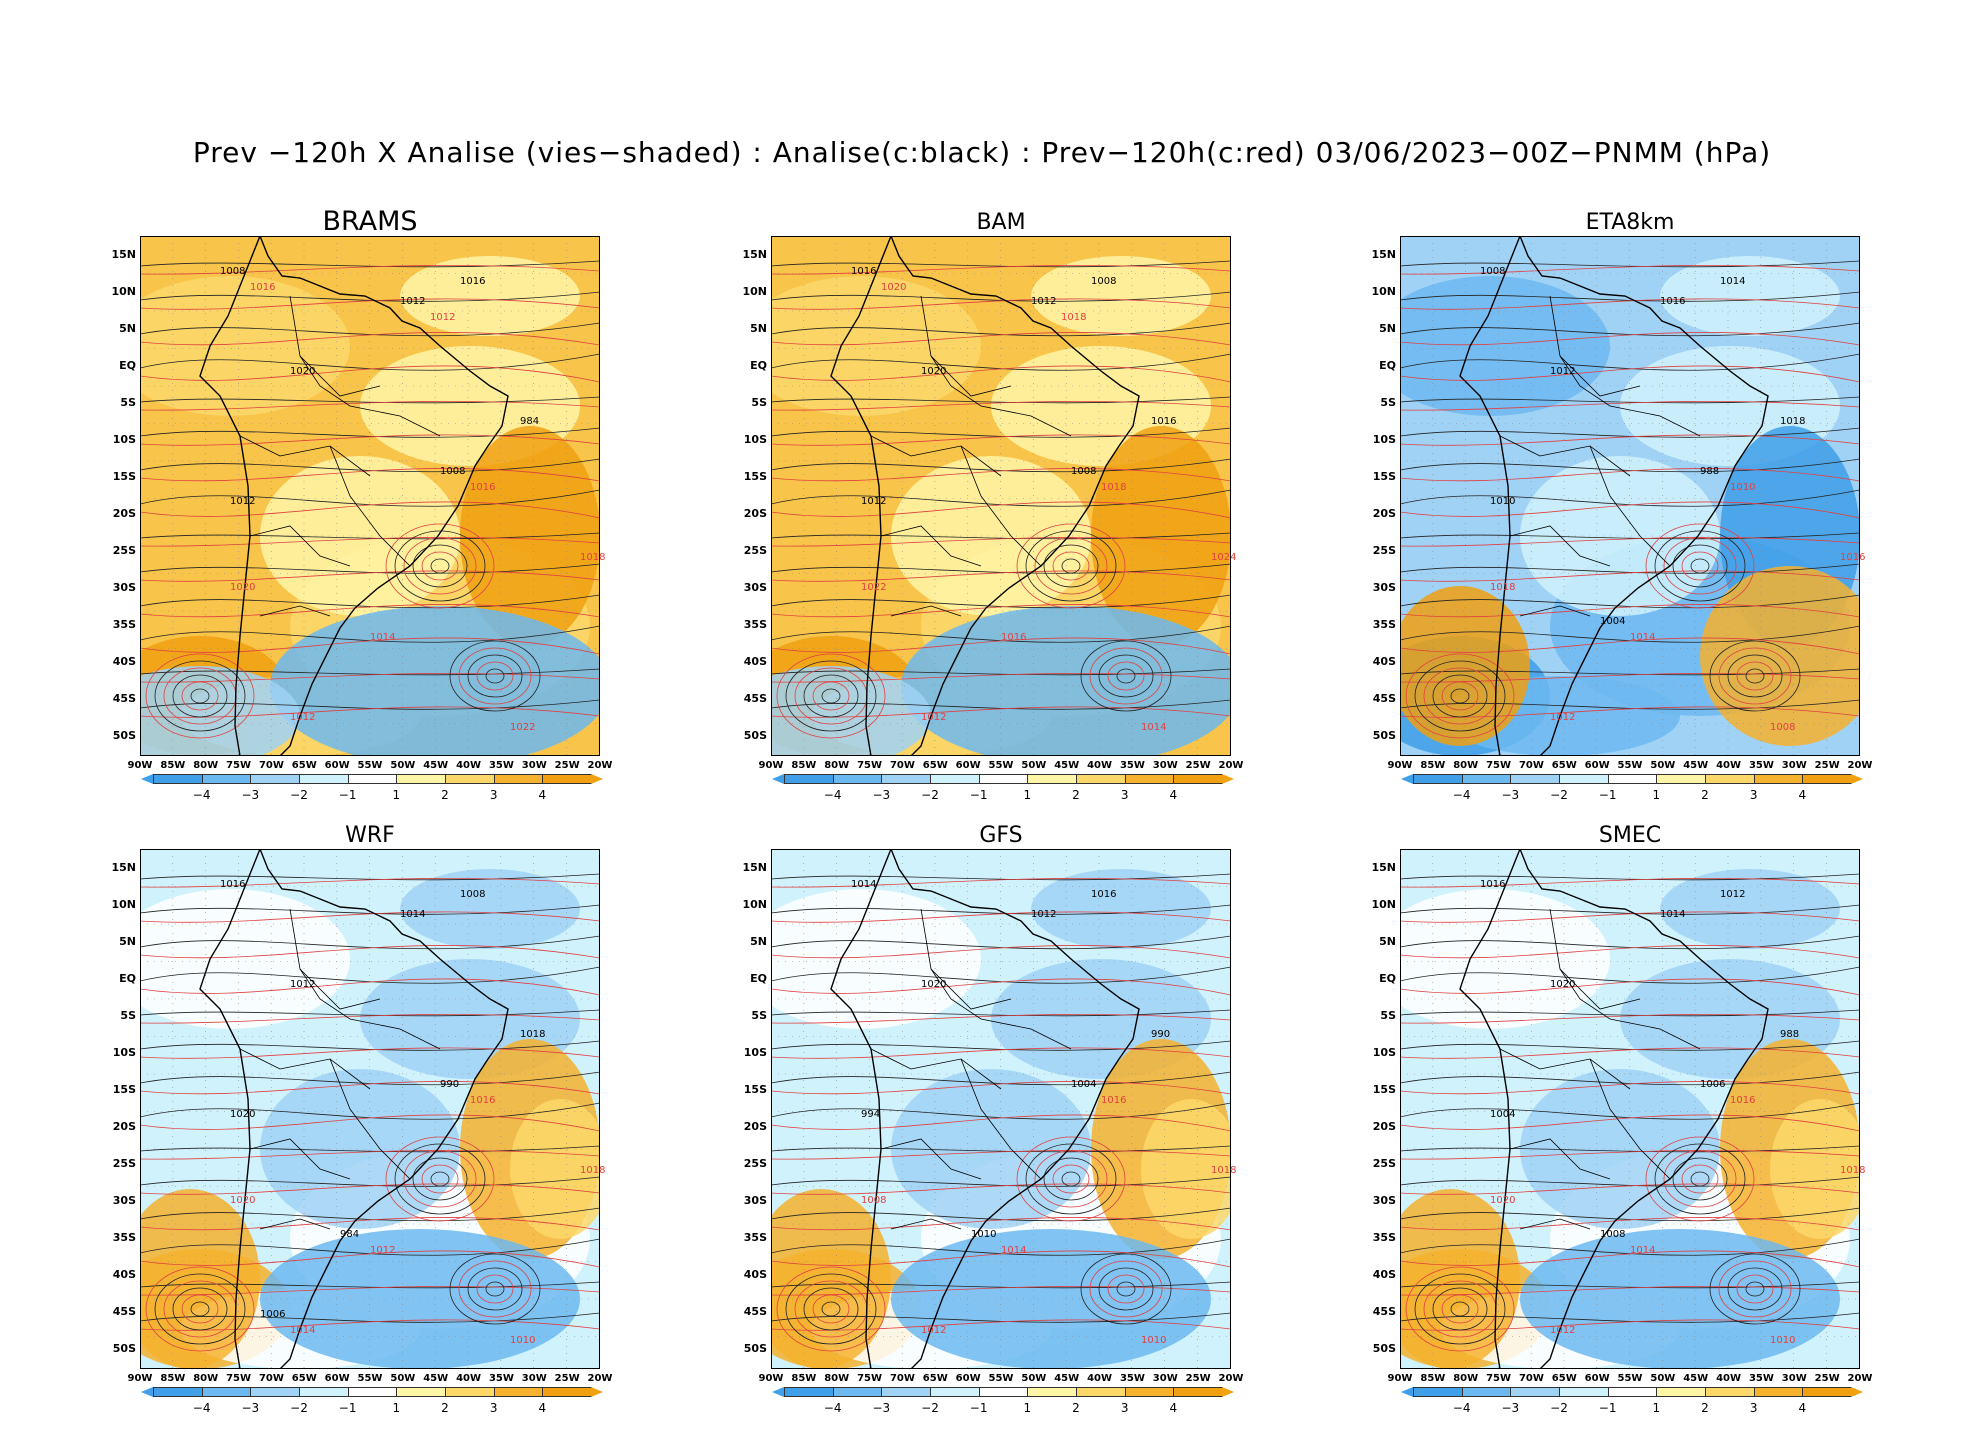 The height and width of the screenshot is (1436, 1964). I want to click on isobar-label-analysis: 1004, so click(1503, 1114).